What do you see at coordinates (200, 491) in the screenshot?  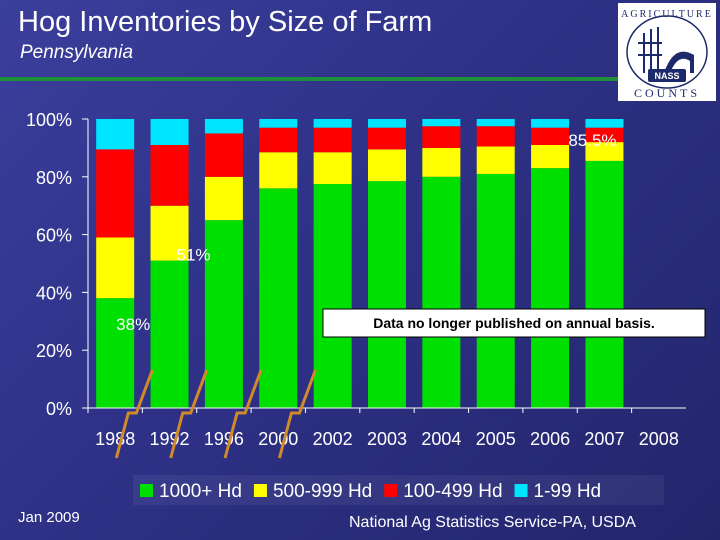 I see `legend-label: 1000+ Hd` at bounding box center [200, 491].